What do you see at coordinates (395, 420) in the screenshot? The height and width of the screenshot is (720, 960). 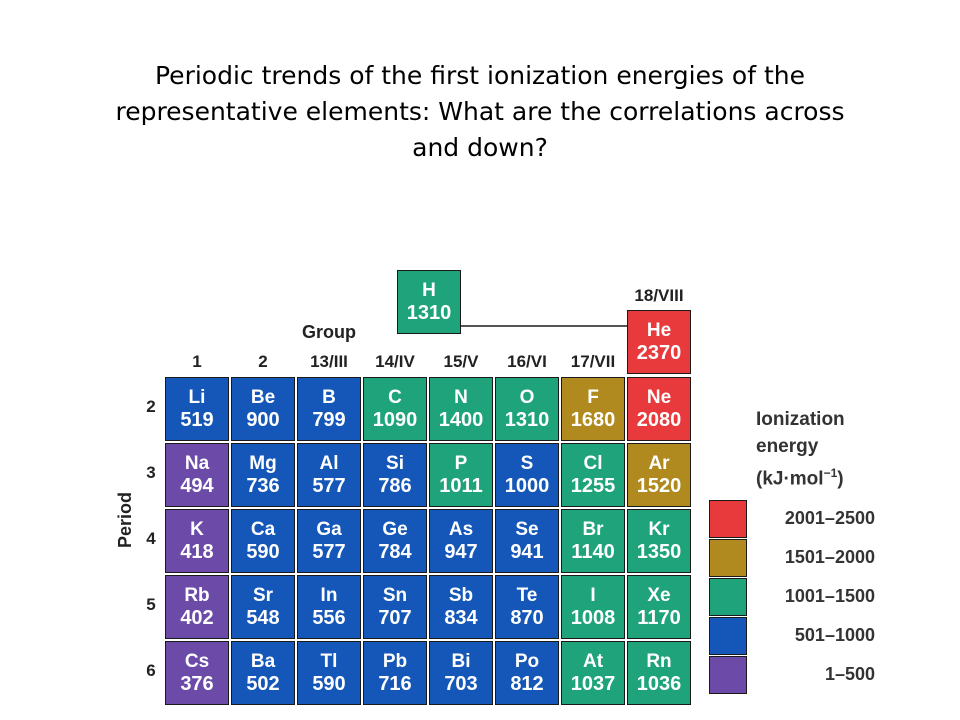 I see `ionization-energy-value: 1090` at bounding box center [395, 420].